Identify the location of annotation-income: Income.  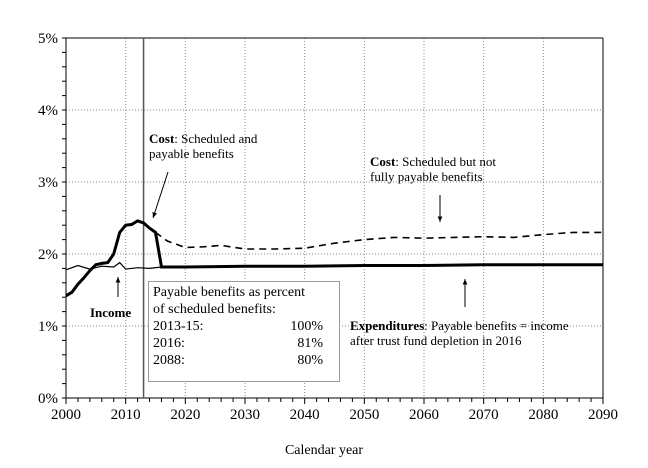
(111, 312).